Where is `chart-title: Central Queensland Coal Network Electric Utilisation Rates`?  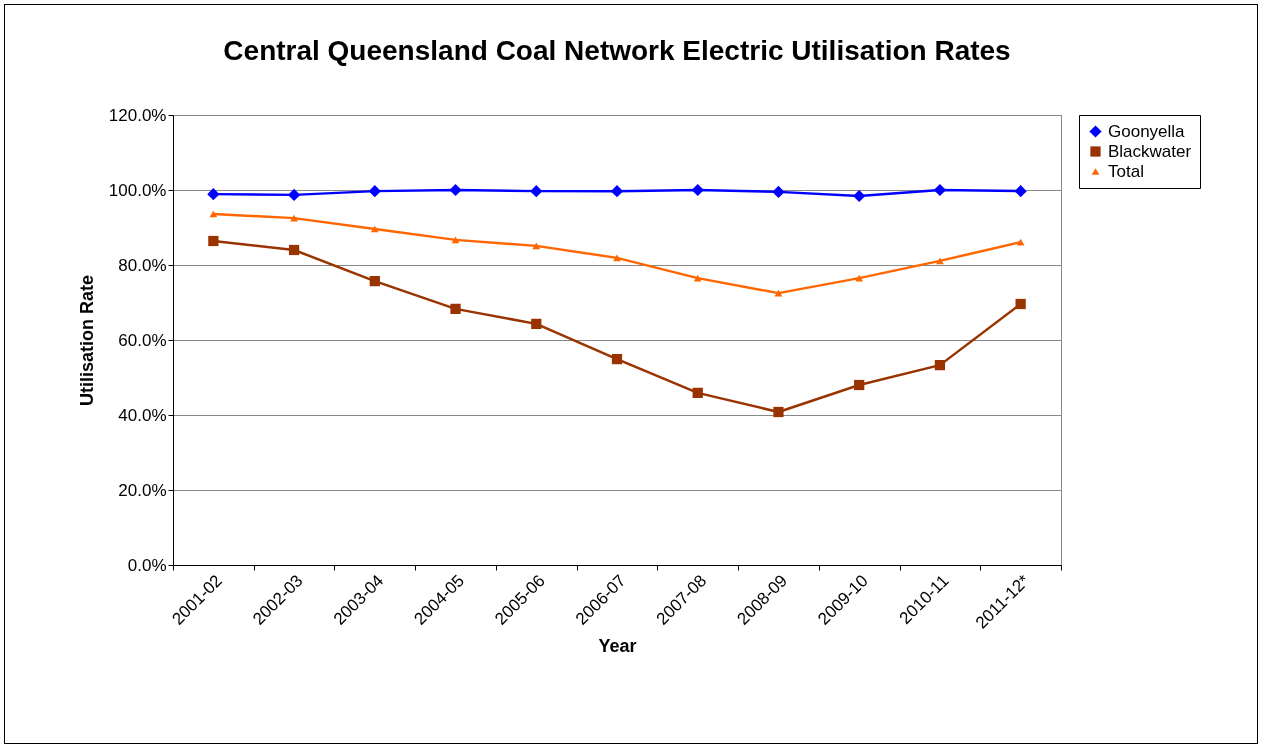
chart-title: Central Queensland Coal Network Electric Utilisation Rates is located at coordinates (617, 50).